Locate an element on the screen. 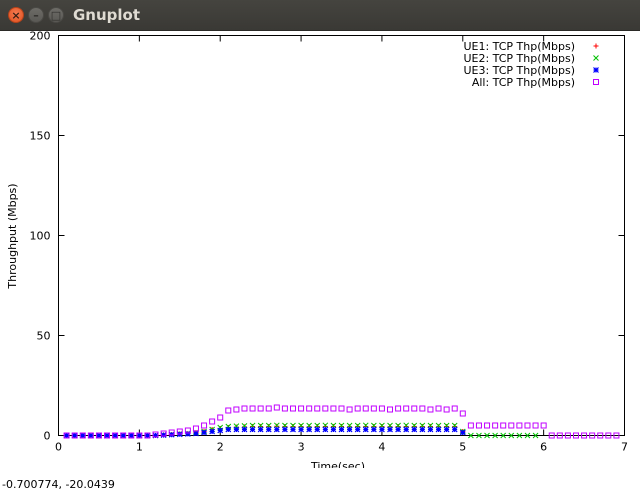 This screenshot has width=640, height=491. maximize-window-button: □ is located at coordinates (56, 15).